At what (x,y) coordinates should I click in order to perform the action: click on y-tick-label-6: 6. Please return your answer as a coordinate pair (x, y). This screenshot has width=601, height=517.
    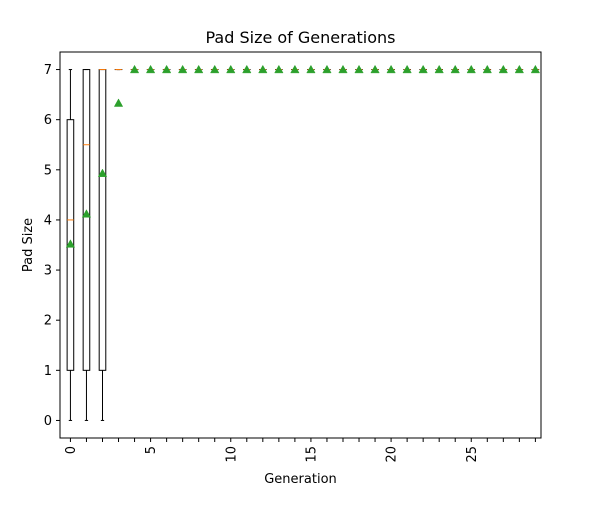
    Looking at the image, I should click on (48, 120).